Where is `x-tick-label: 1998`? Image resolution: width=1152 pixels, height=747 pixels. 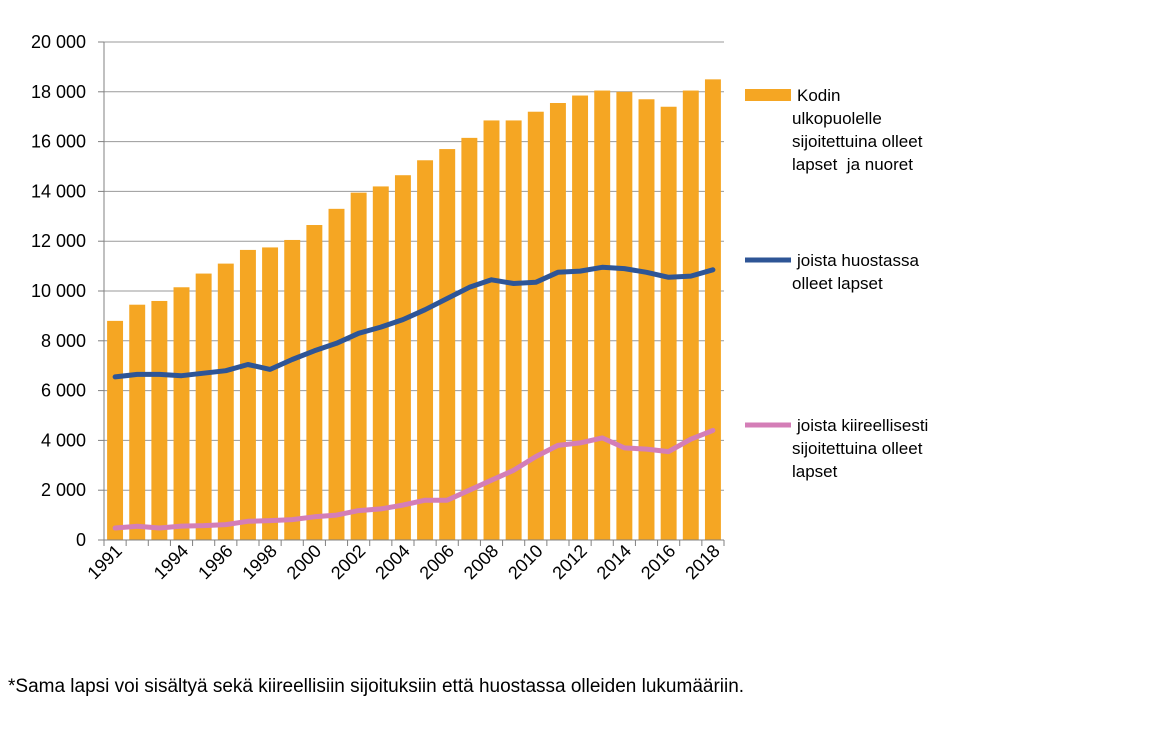 x-tick-label: 1998 is located at coordinates (259, 562).